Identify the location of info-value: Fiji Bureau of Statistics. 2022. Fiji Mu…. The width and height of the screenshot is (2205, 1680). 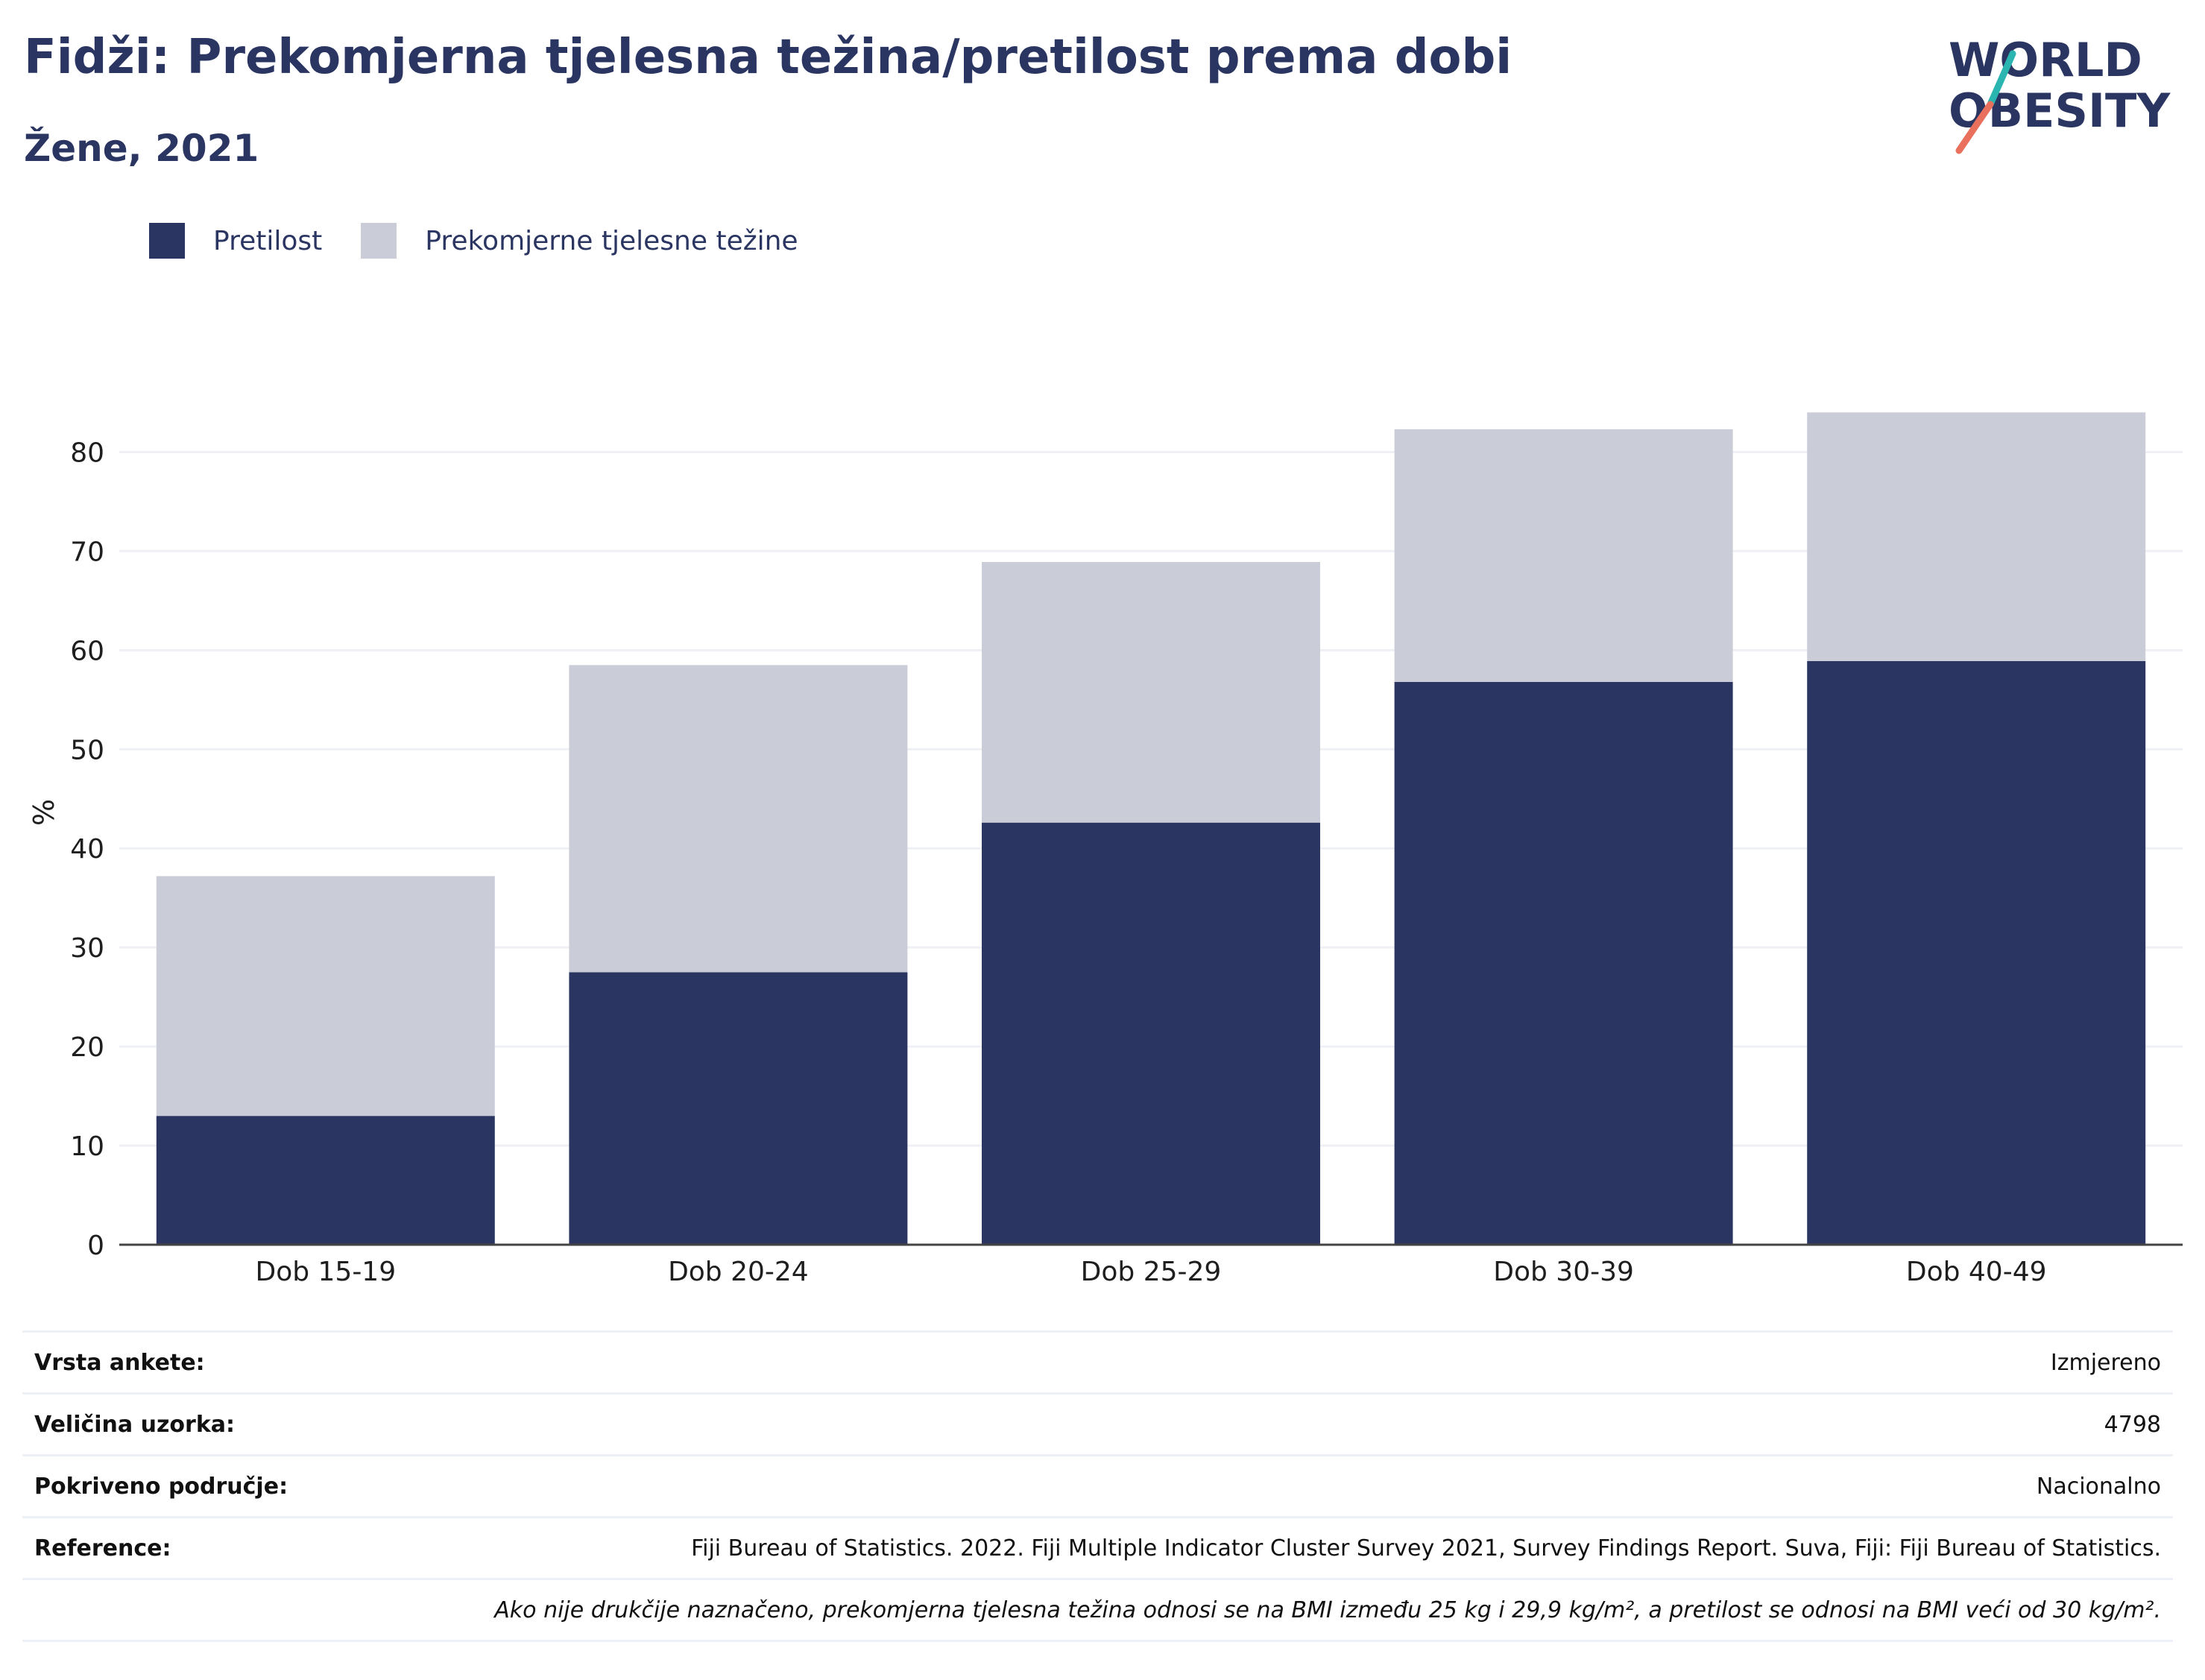
(1426, 1548).